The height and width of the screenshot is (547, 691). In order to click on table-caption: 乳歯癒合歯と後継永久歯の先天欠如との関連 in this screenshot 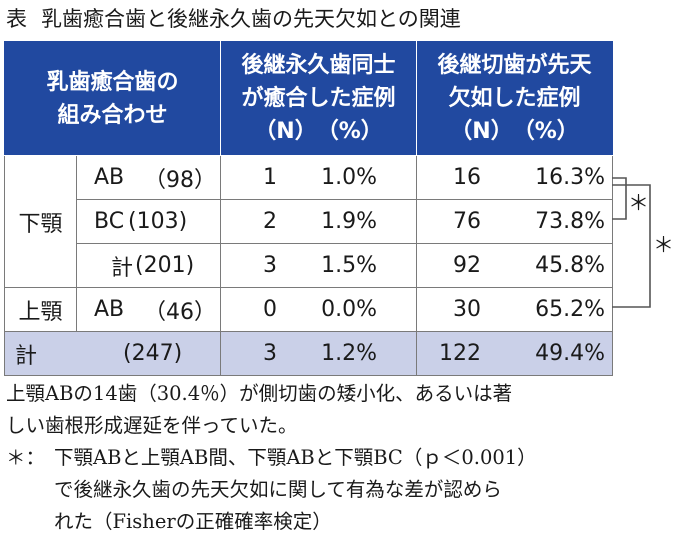, I will do `click(251, 19)`.